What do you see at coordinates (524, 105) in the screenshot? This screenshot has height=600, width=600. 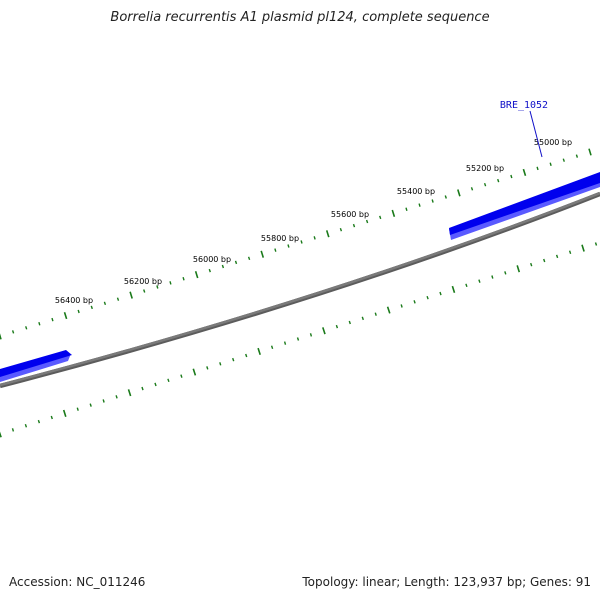 I see `gene-label-bre-1052: BRE_1052` at bounding box center [524, 105].